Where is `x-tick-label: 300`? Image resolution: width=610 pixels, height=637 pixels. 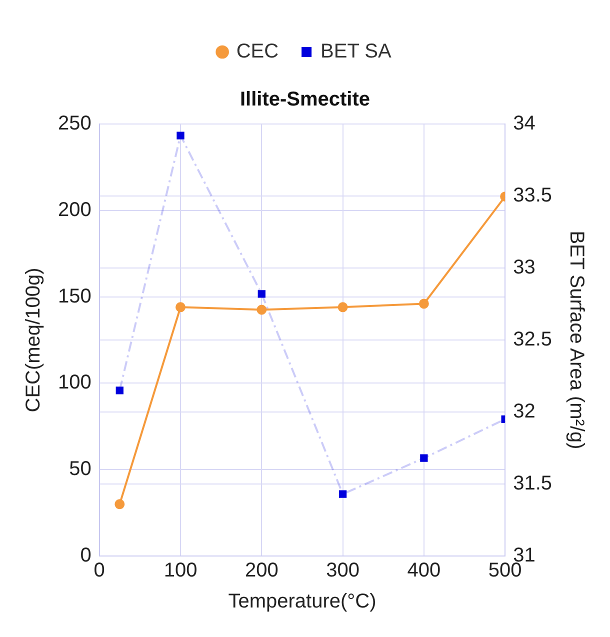 x-tick-label: 300 is located at coordinates (343, 571).